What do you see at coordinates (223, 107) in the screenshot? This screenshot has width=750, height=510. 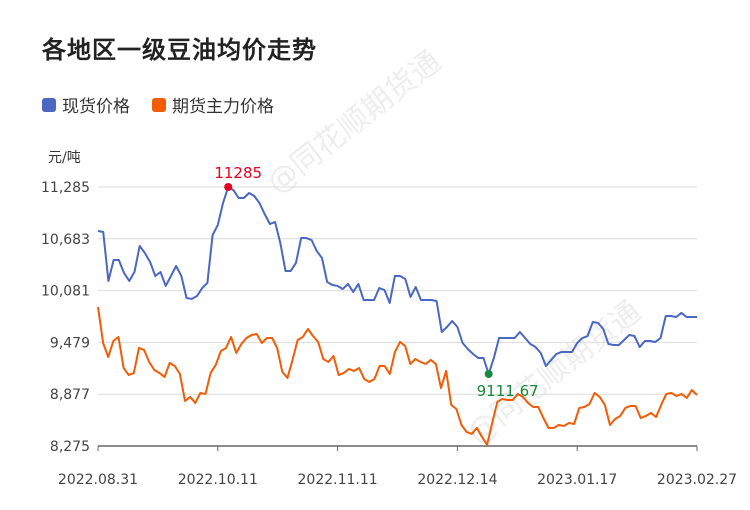 I see `legend-label-futures: 期货主力价格` at bounding box center [223, 107].